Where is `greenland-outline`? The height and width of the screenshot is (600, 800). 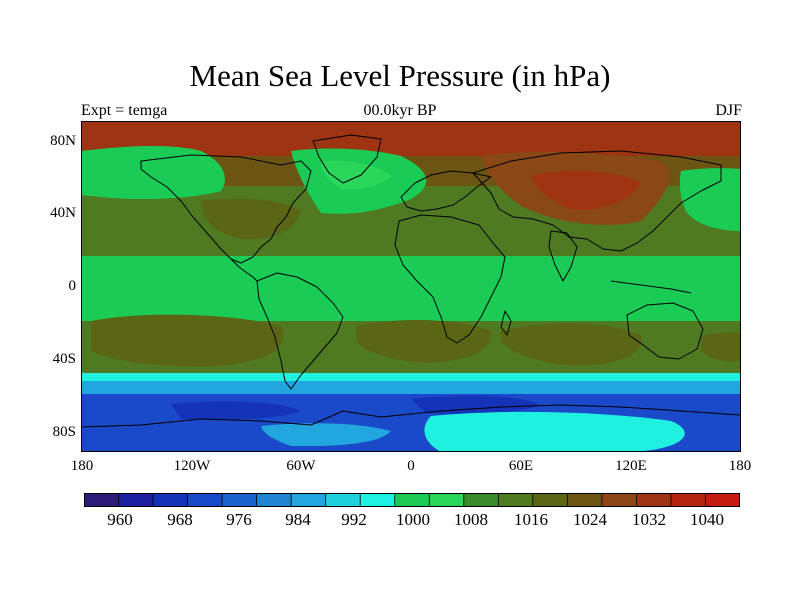
greenland-outline is located at coordinates (347, 159).